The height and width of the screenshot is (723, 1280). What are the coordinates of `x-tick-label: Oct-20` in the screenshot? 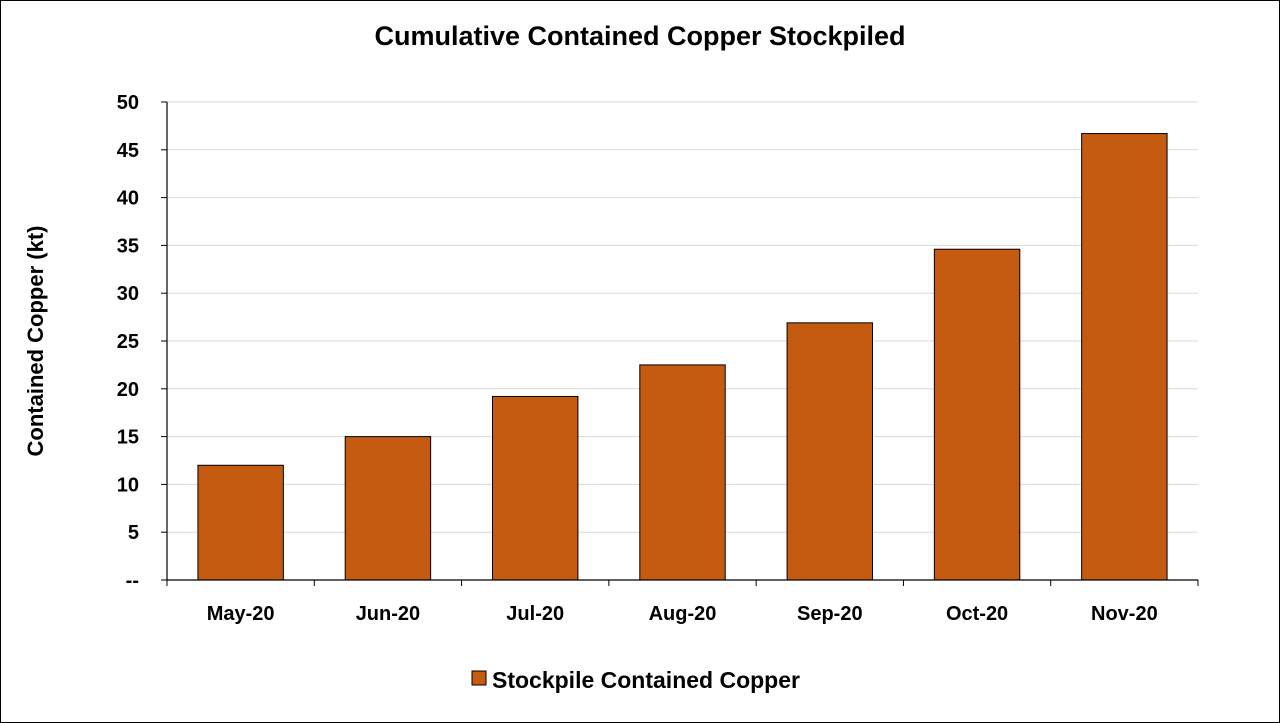 It's located at (977, 614).